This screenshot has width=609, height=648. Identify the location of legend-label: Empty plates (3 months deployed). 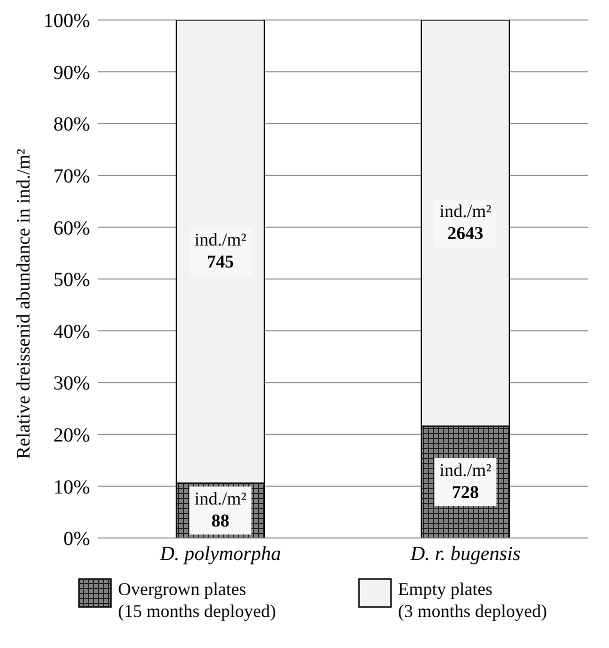
(473, 600).